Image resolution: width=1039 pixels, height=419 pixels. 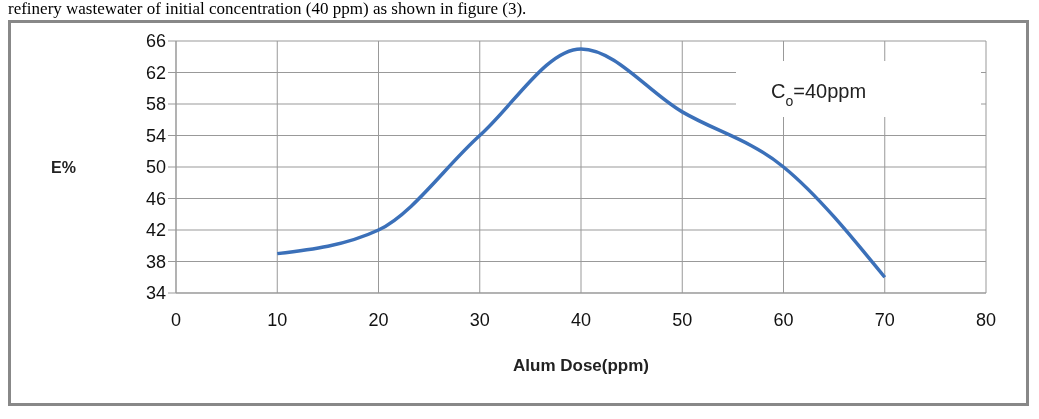 I want to click on y-tick-label: 62, so click(x=155, y=72).